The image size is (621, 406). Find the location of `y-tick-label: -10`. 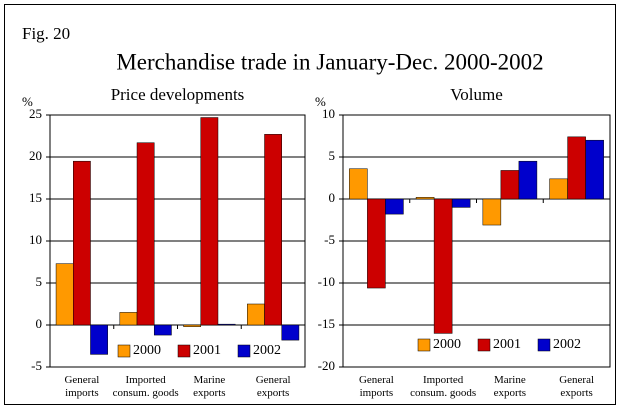

y-tick-label: -10 is located at coordinates (326, 281).